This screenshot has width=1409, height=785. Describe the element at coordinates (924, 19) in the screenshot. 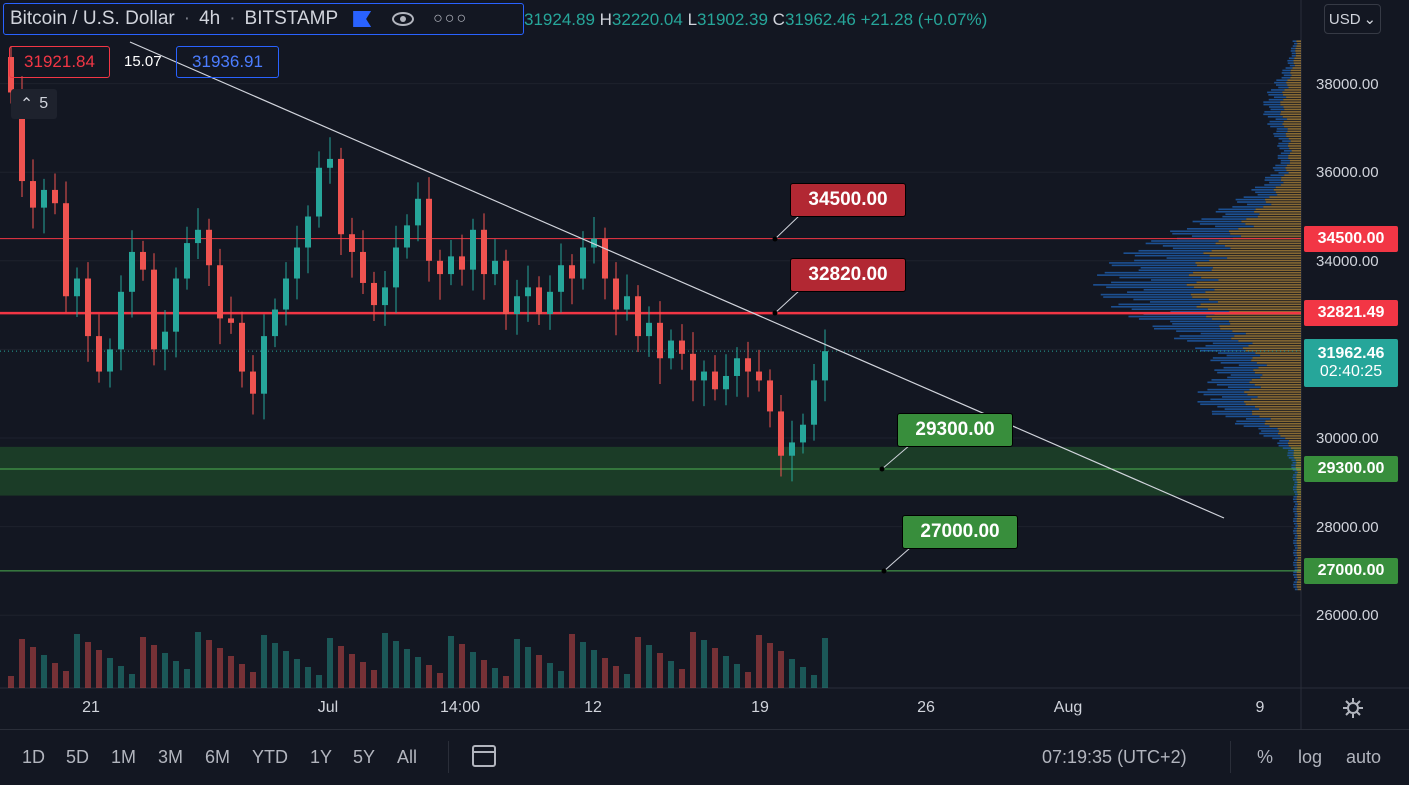

I see `change-value: +21.28 (+0.07%)` at that location.